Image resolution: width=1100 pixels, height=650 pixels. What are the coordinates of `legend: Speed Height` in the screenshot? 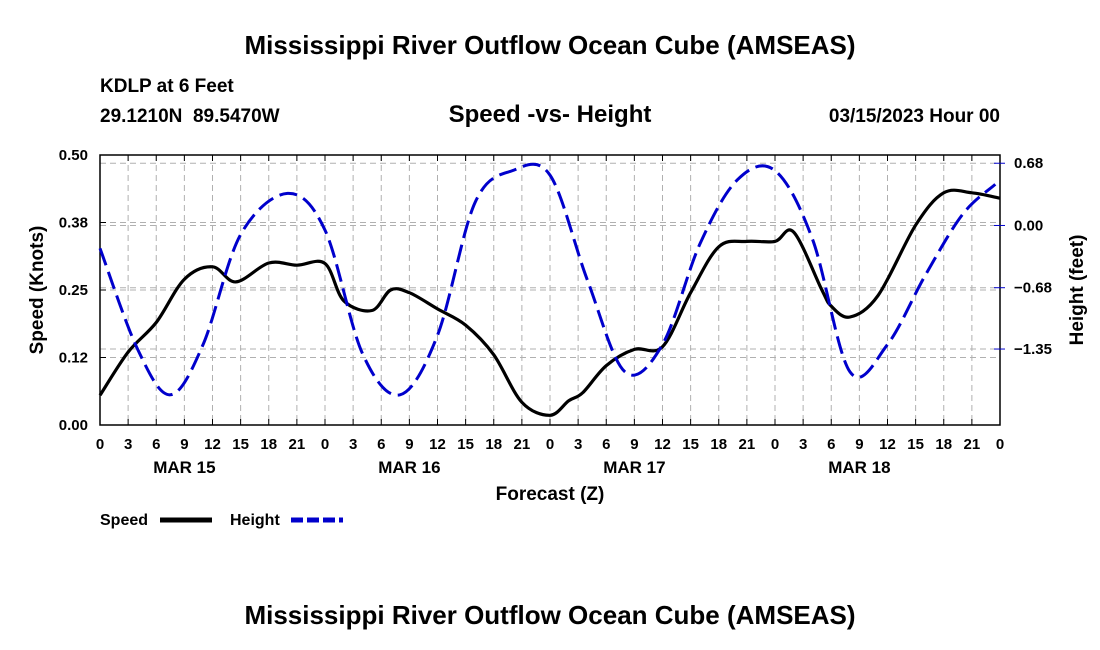 It's located at (221, 520).